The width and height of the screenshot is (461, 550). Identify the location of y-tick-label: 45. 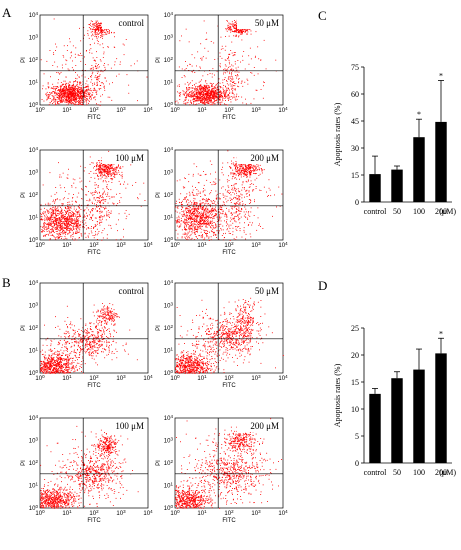
(355, 121).